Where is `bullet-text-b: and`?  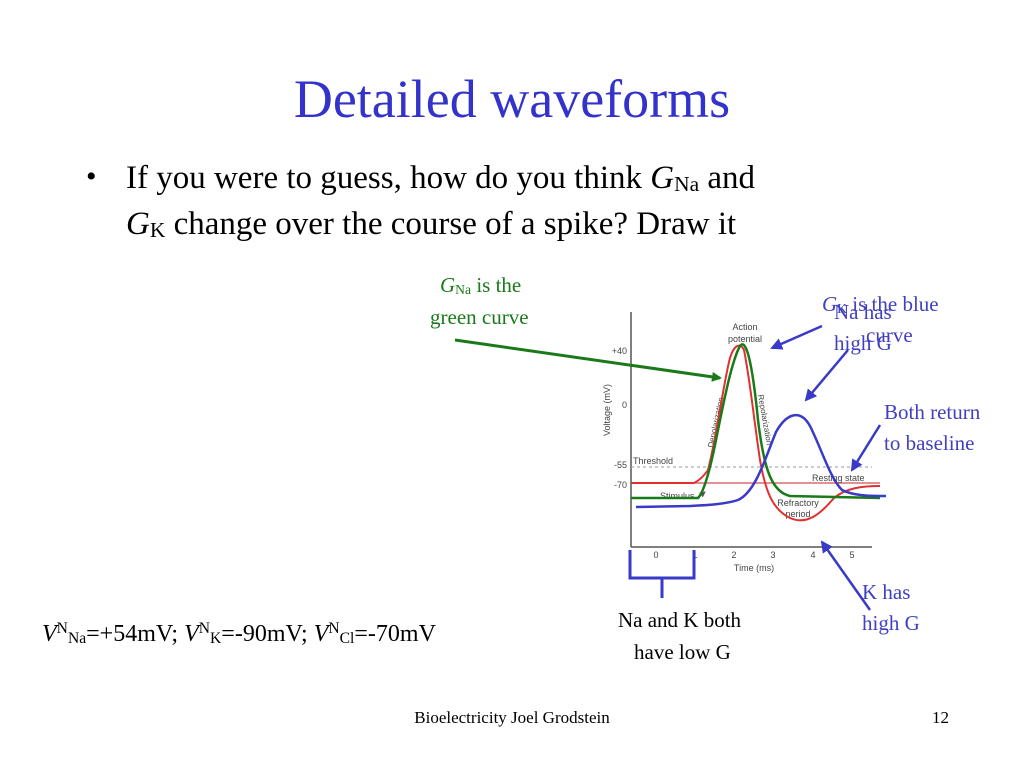
bullet-text-b: and is located at coordinates (727, 178).